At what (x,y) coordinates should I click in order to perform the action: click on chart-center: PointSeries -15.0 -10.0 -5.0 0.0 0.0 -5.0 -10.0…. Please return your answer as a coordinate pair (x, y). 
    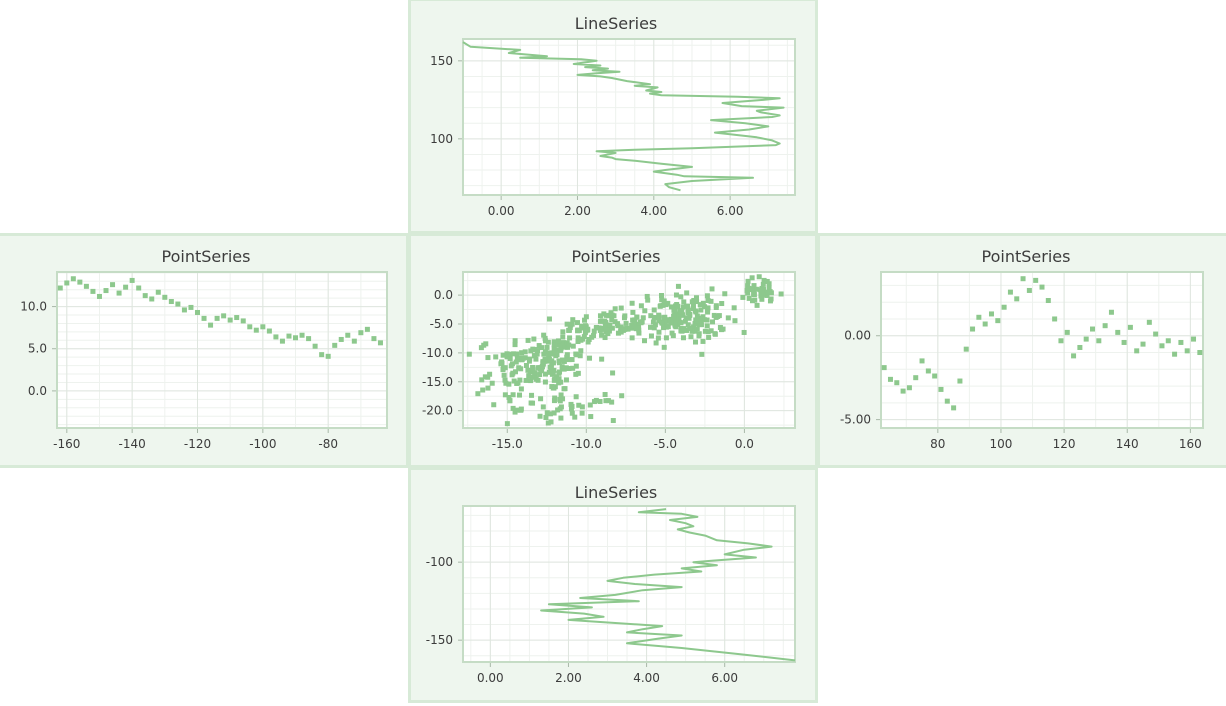
    Looking at the image, I should click on (609, 349).